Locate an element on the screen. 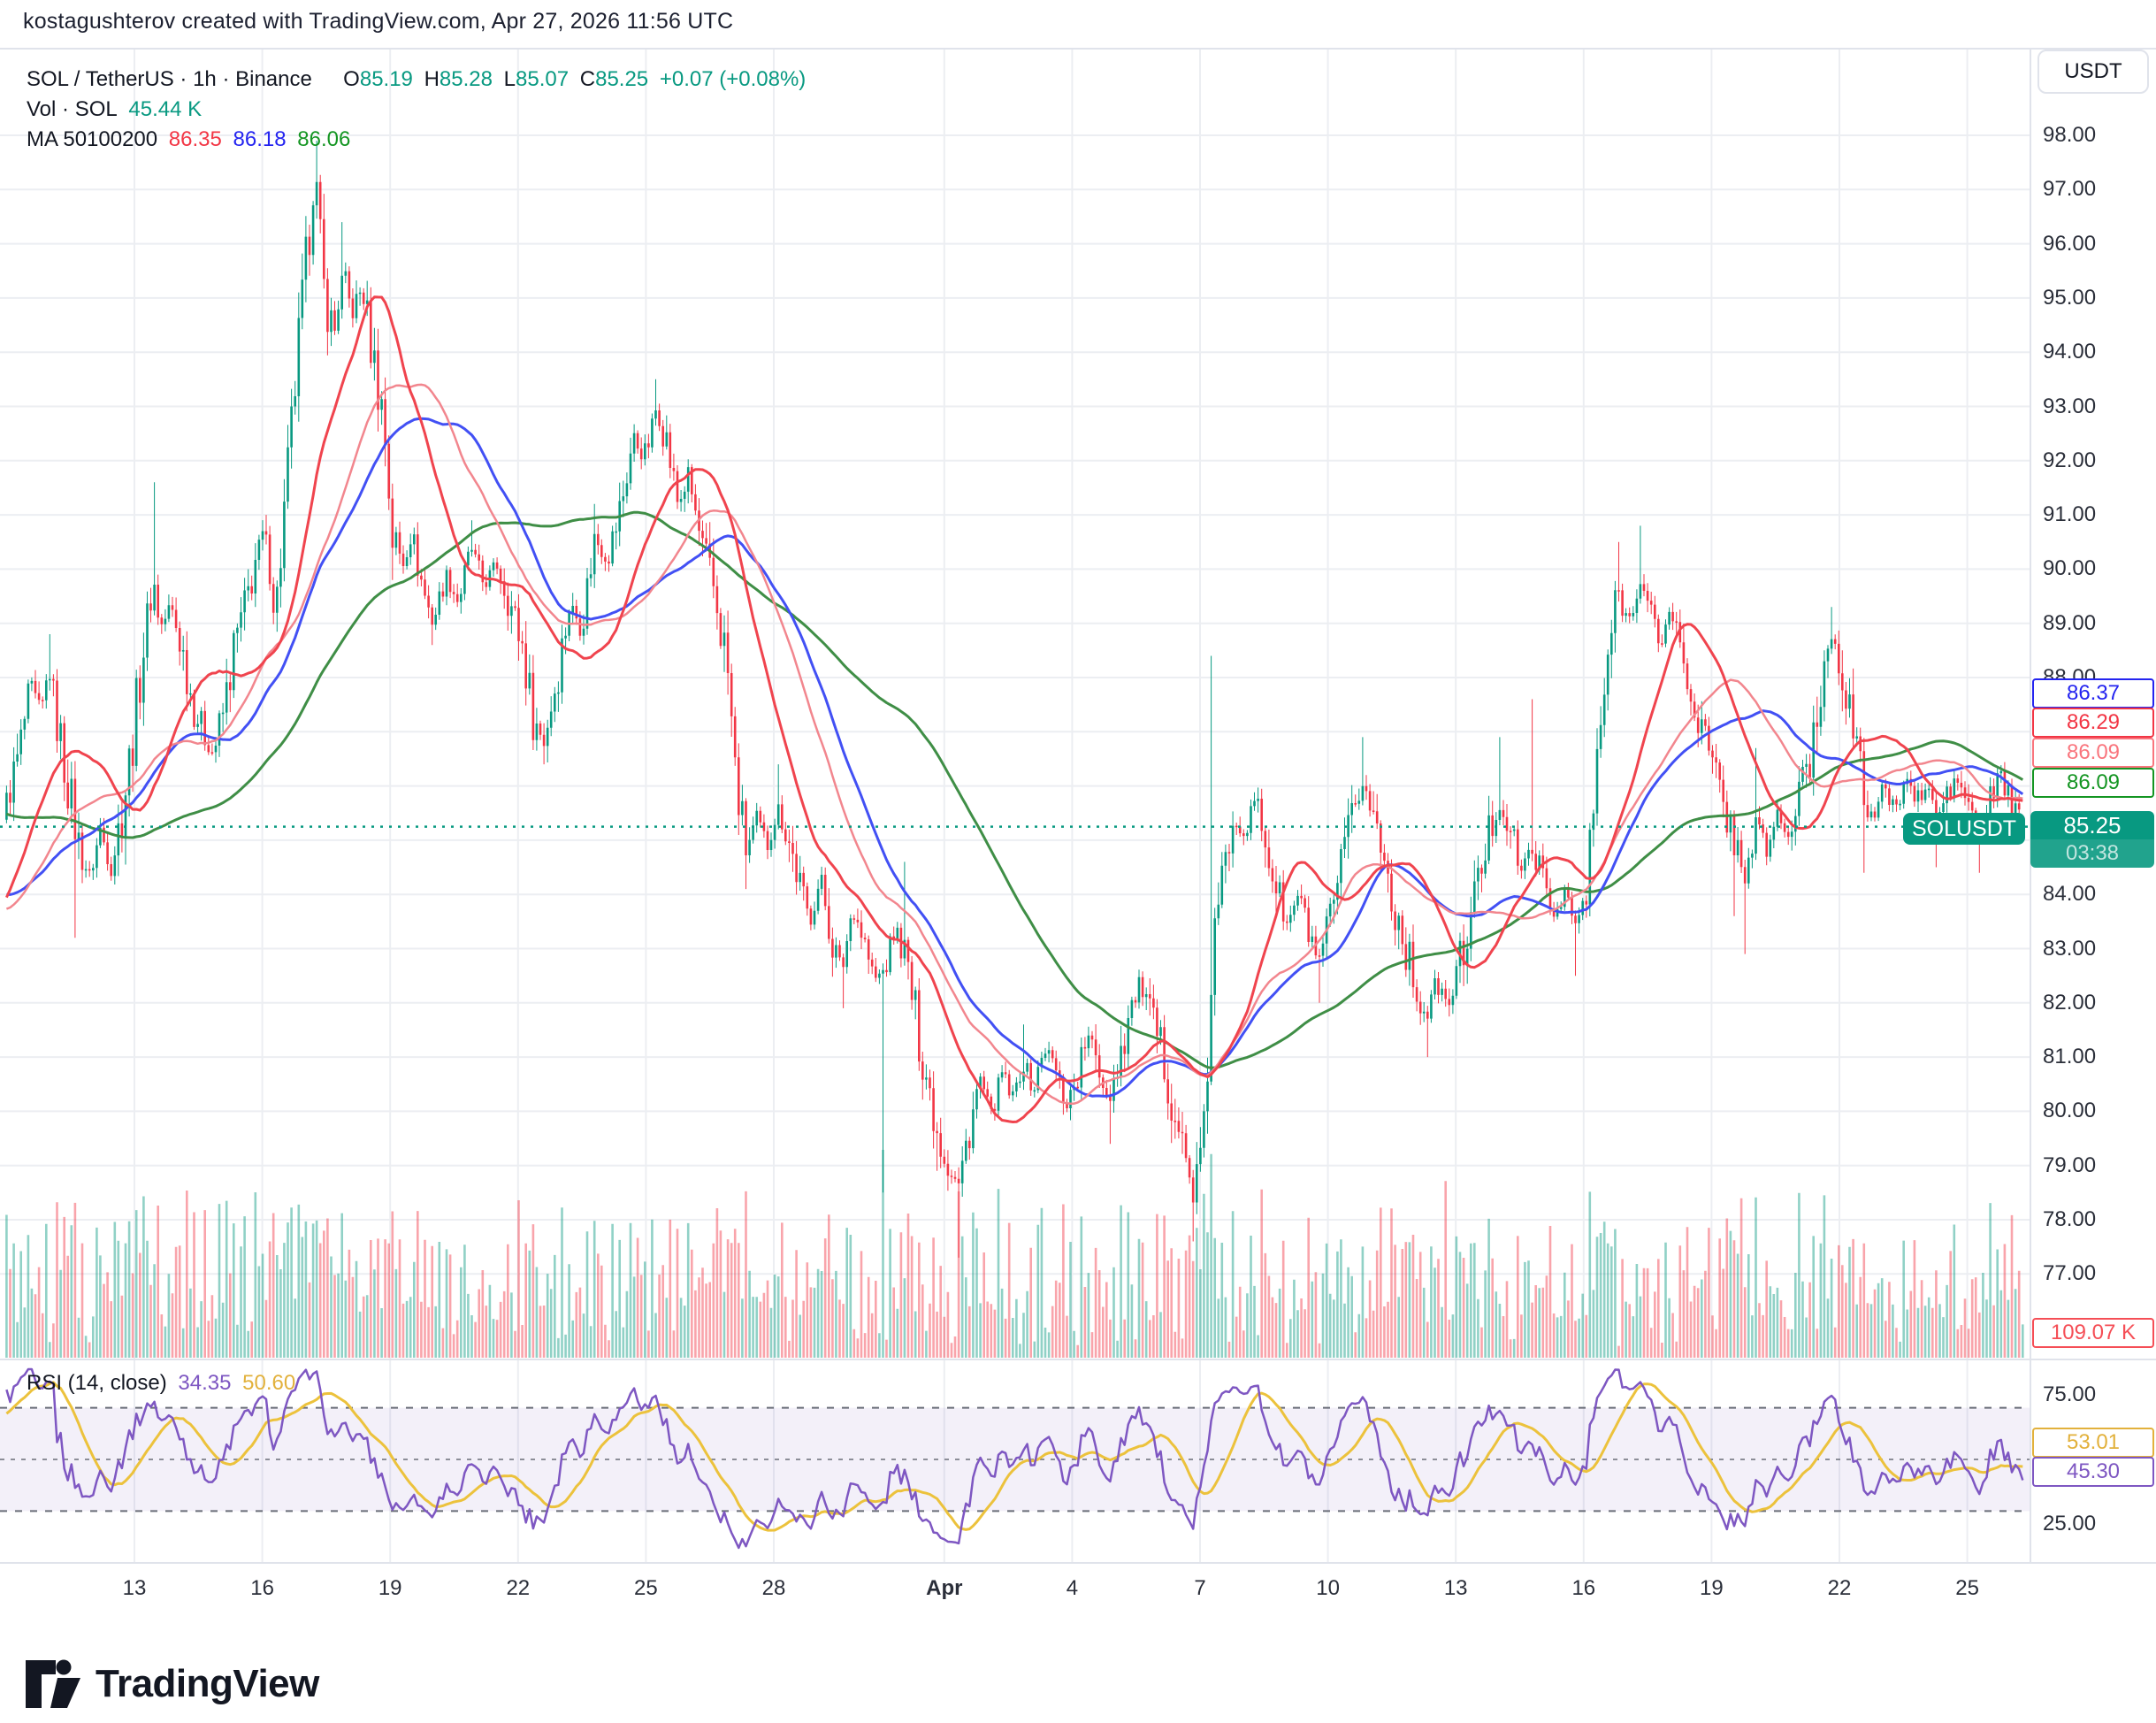 The width and height of the screenshot is (2156, 1723). price-axis-label: 77.00 is located at coordinates (2070, 1274).